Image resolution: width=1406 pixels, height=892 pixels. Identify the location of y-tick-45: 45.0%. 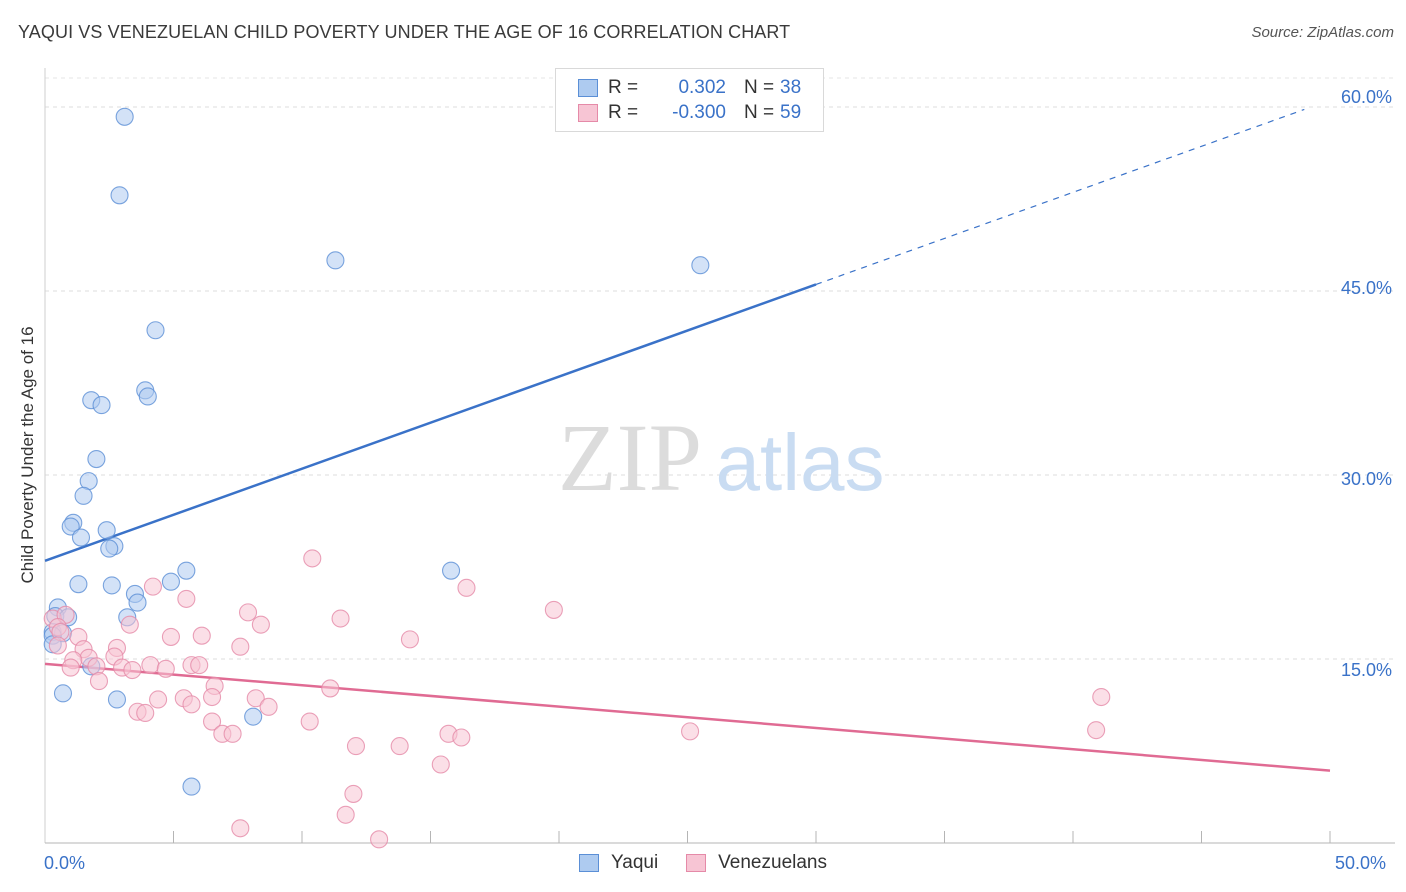
(1366, 288).